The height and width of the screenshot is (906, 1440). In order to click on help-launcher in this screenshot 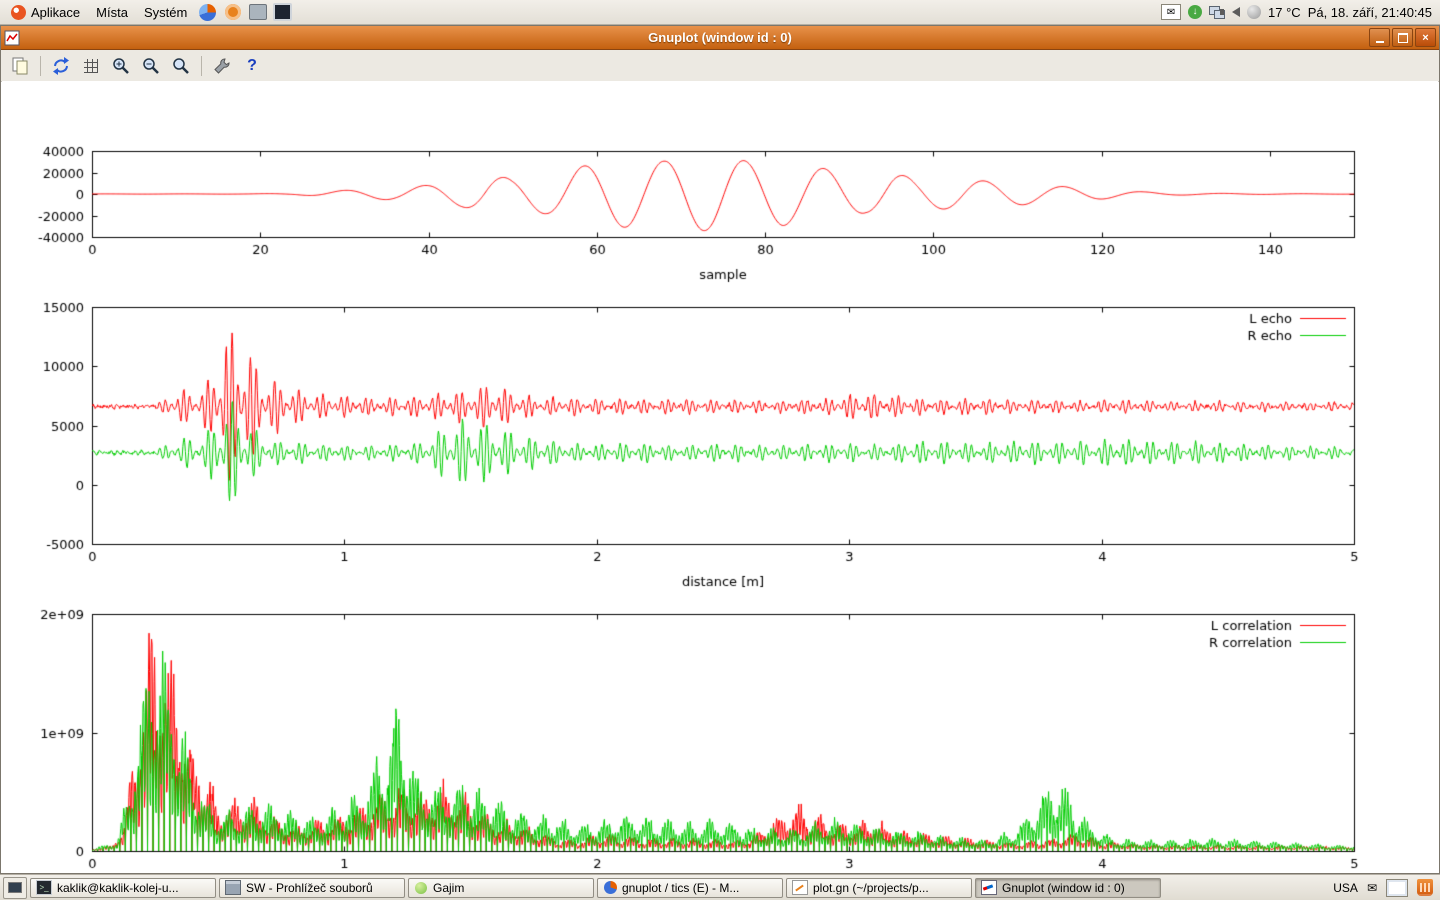, I will do `click(232, 12)`.